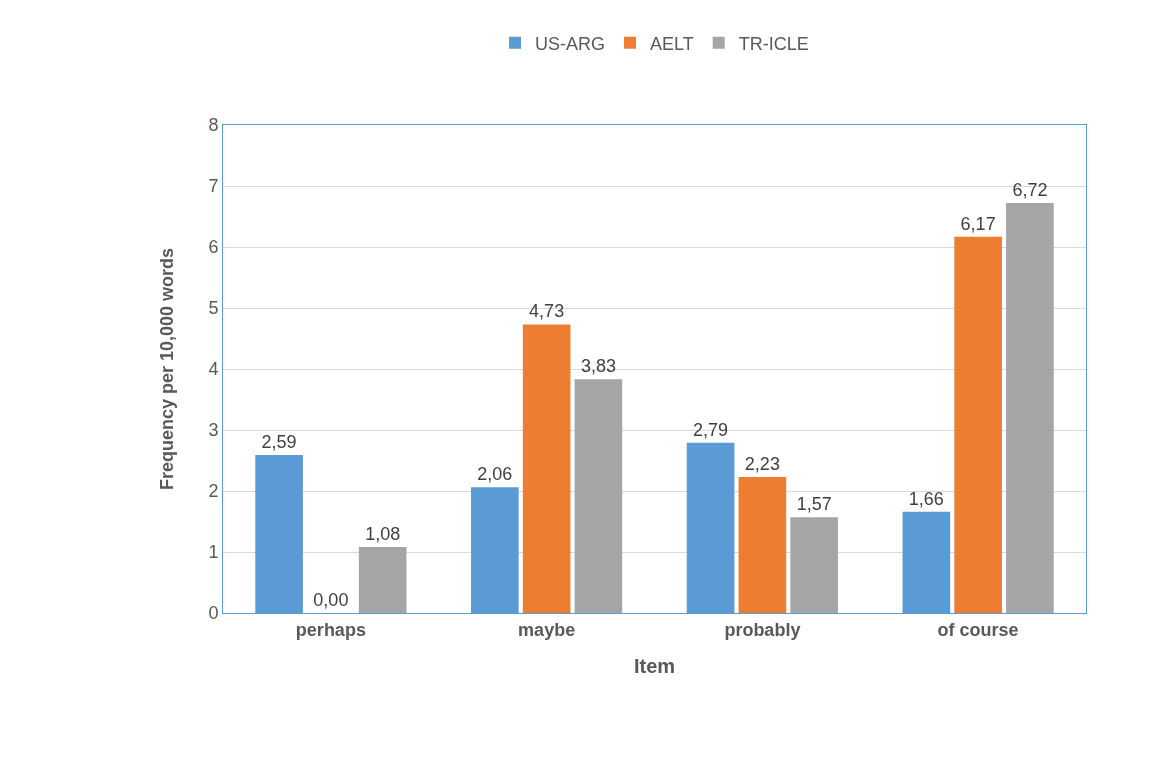  I want to click on data-label: 2,06, so click(495, 474).